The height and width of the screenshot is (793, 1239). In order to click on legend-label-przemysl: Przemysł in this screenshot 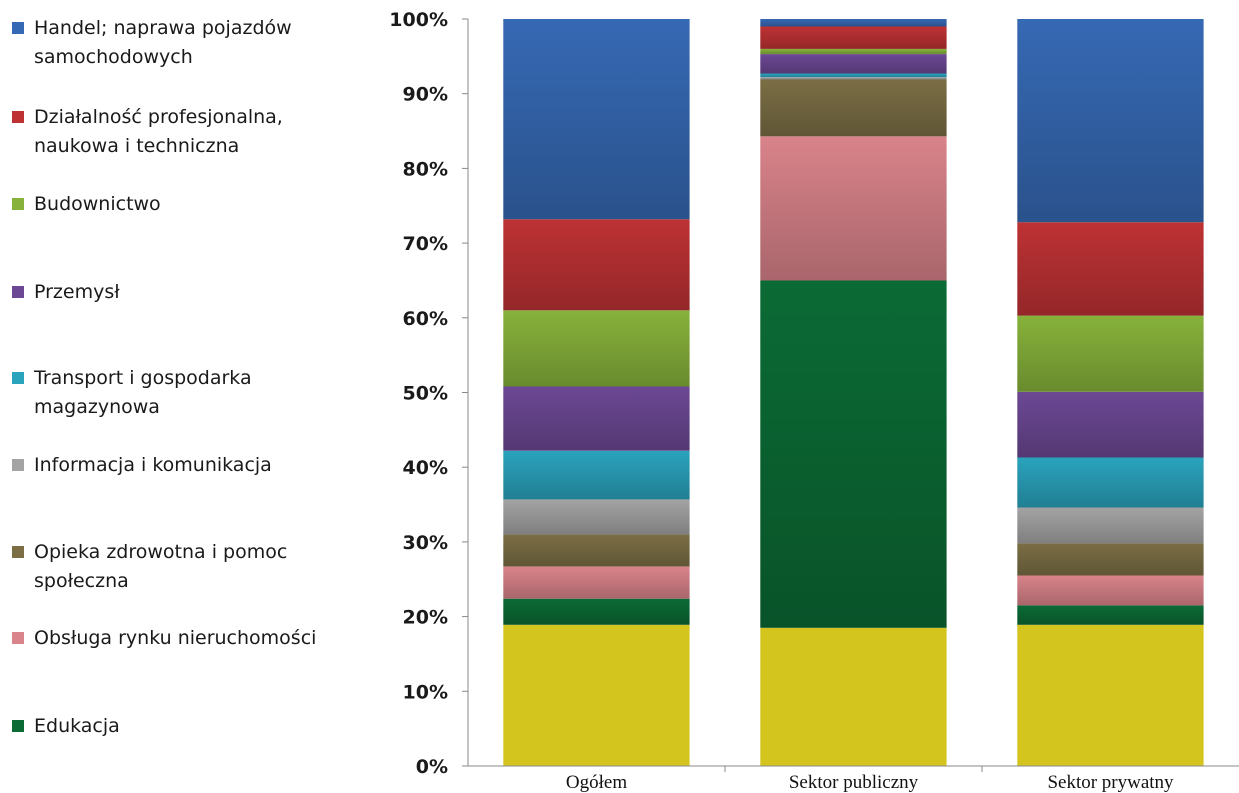, I will do `click(77, 292)`.